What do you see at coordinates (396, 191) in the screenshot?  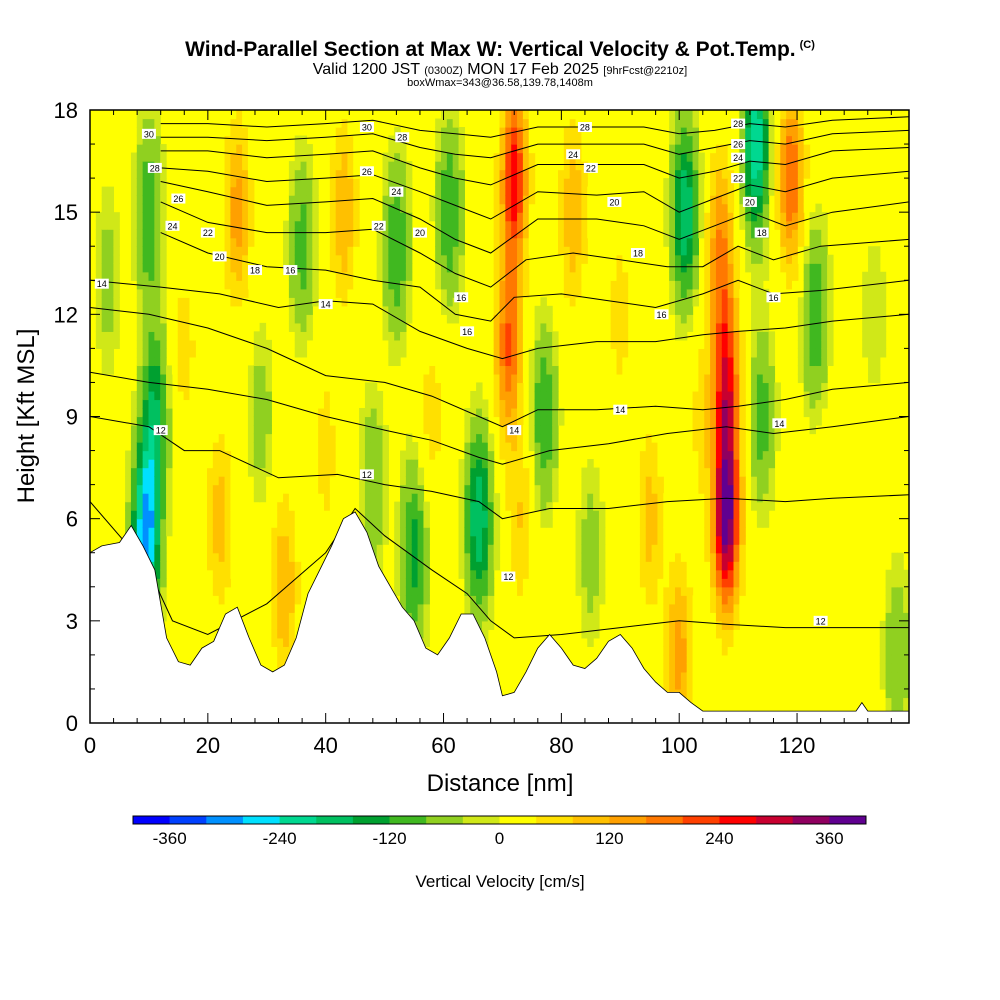 I see `contour-label: 24` at bounding box center [396, 191].